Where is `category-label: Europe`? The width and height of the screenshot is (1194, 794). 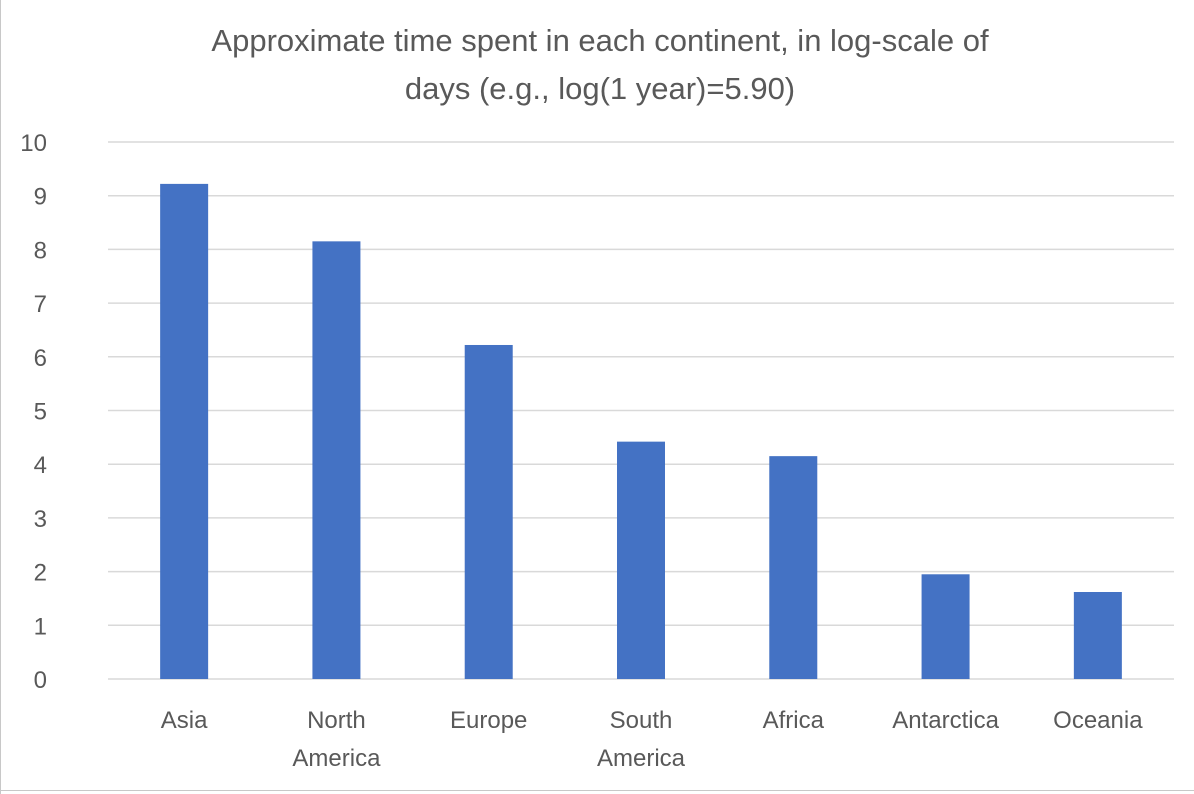
category-label: Europe is located at coordinates (488, 720).